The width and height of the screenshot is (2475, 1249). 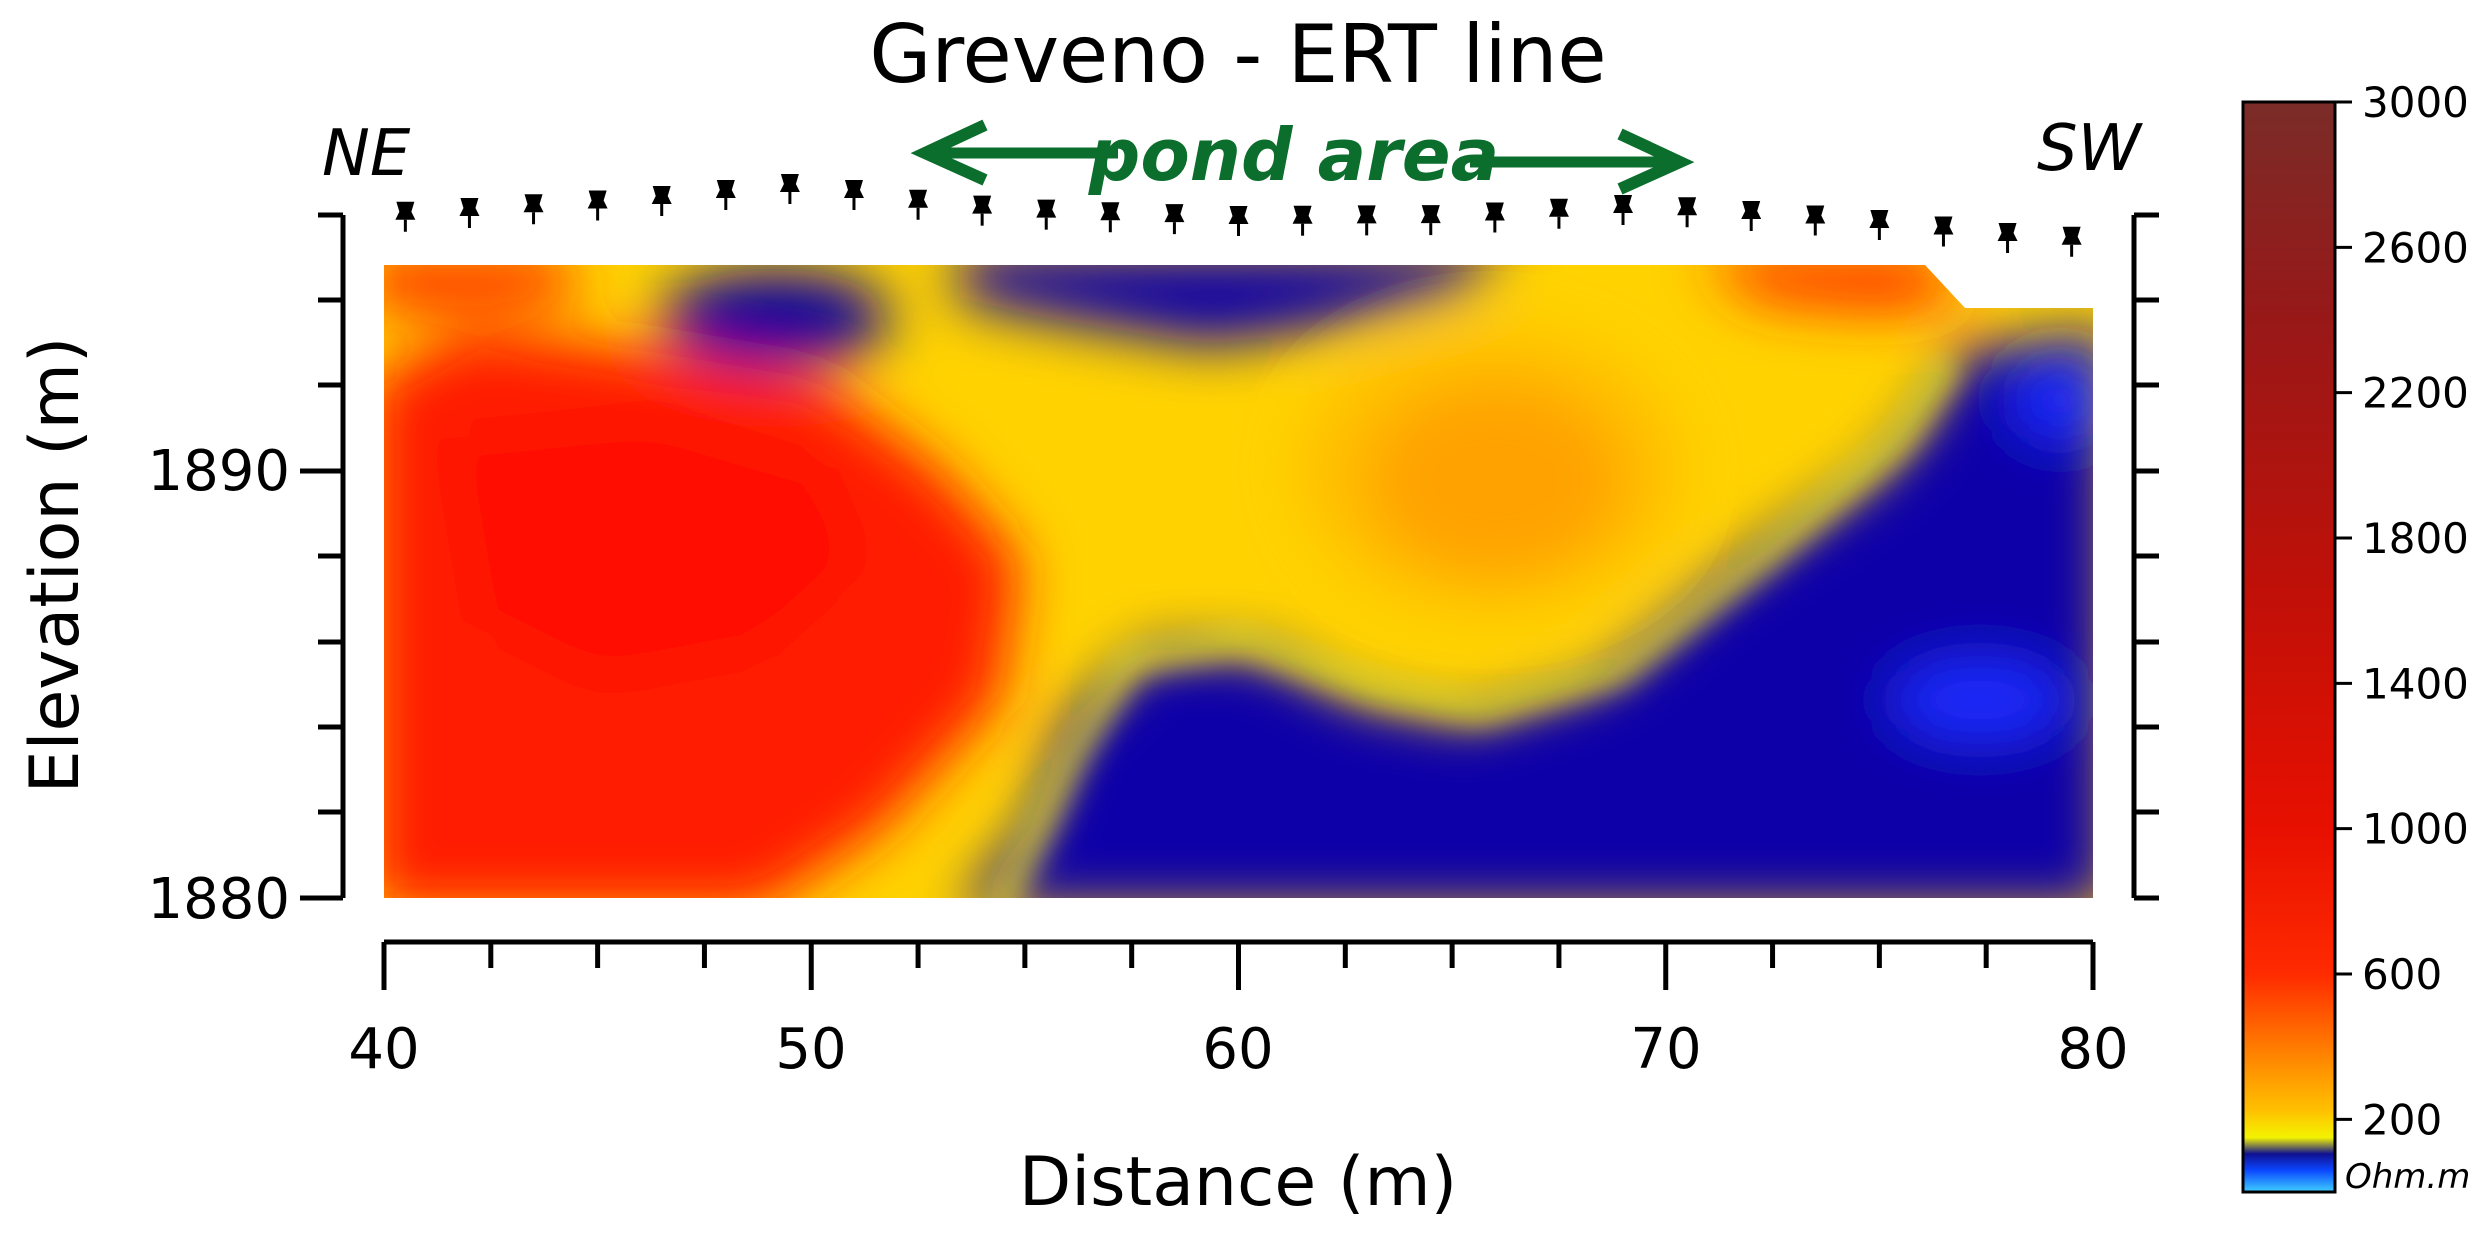 I want to click on x-tick-label: 70, so click(x=1665, y=1049).